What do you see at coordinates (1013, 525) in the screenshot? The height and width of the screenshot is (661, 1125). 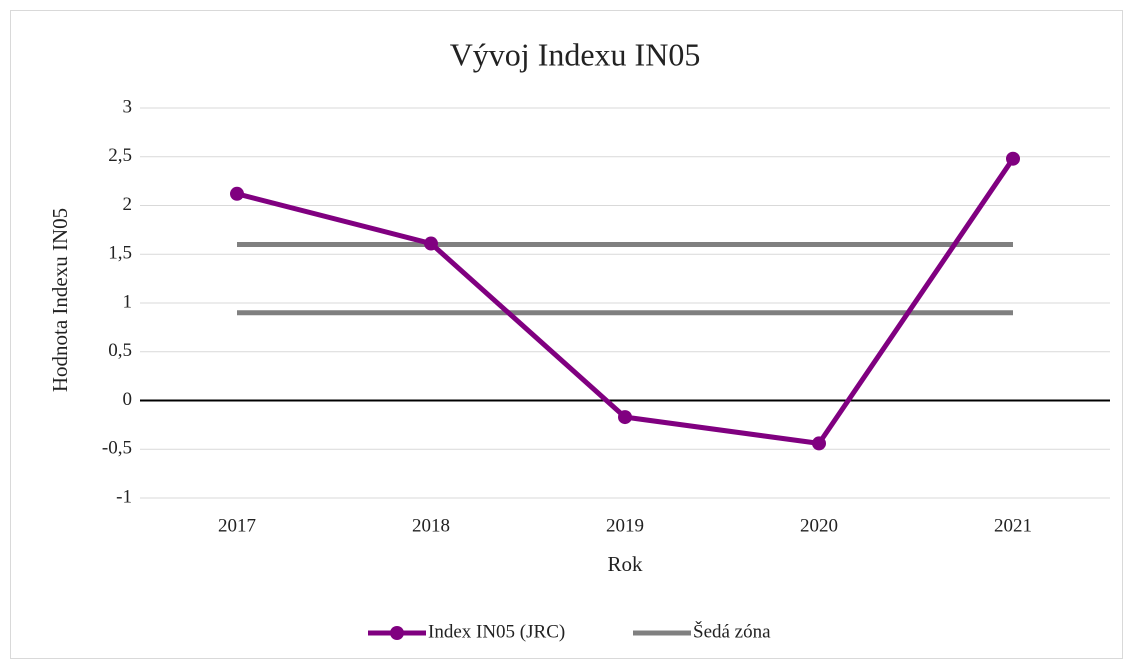 I see `x-tick-label: 2021` at bounding box center [1013, 525].